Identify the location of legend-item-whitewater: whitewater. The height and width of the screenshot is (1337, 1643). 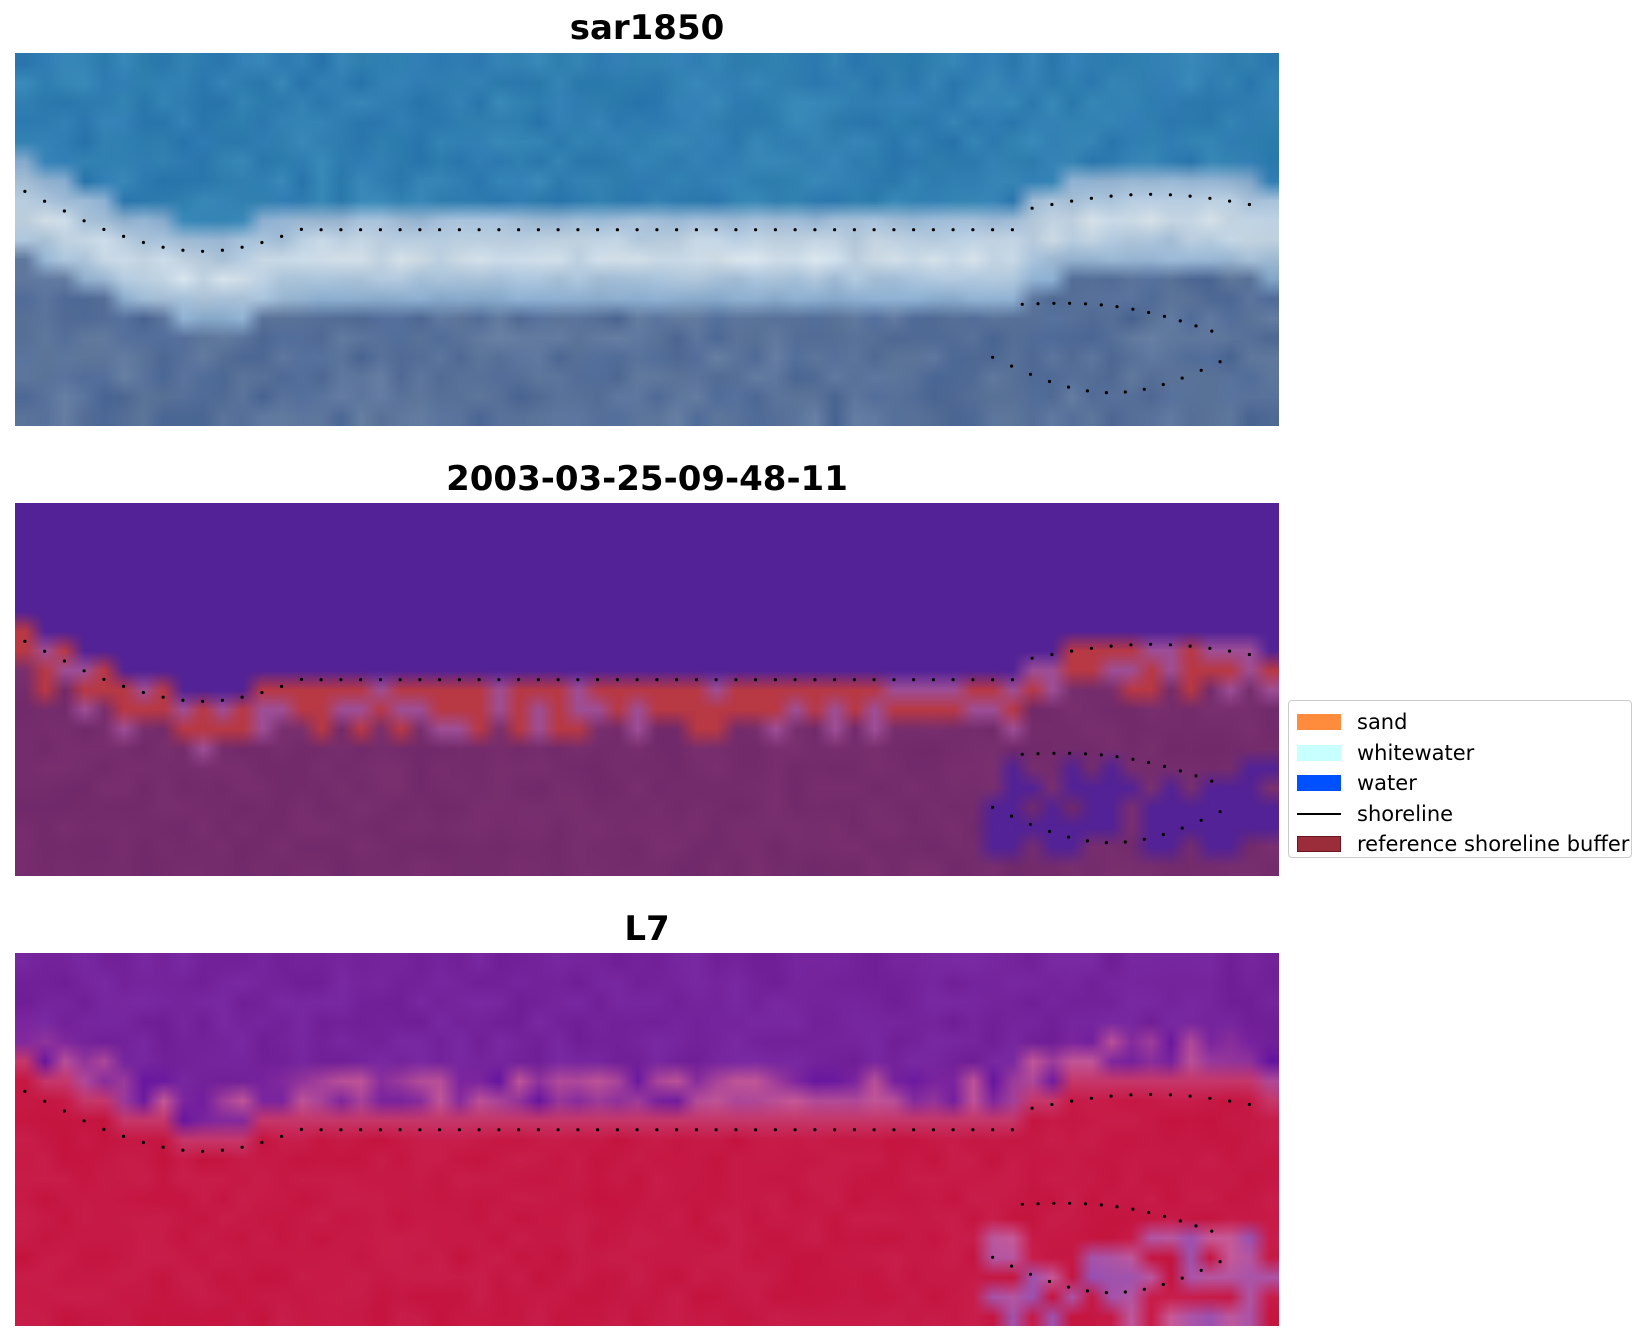
(1460, 753).